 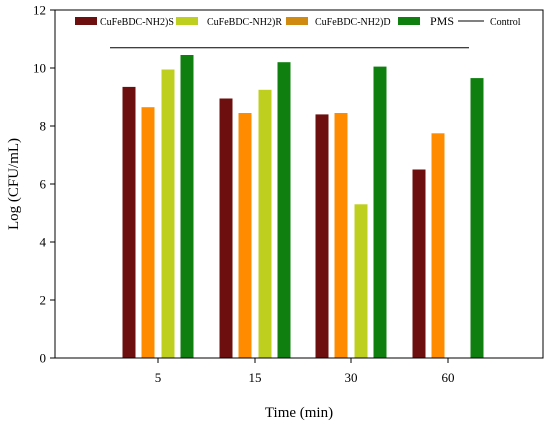 I want to click on legend-label: Control, so click(x=505, y=22).